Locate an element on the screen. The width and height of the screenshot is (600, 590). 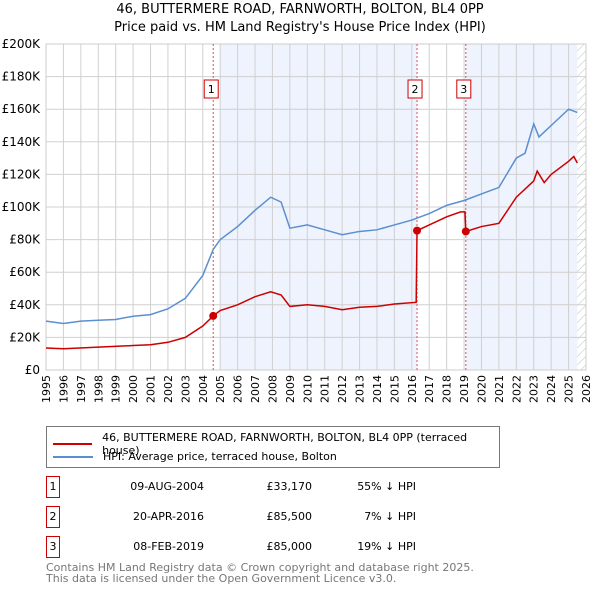
x-tick-label: 1997 is located at coordinates (81, 389).